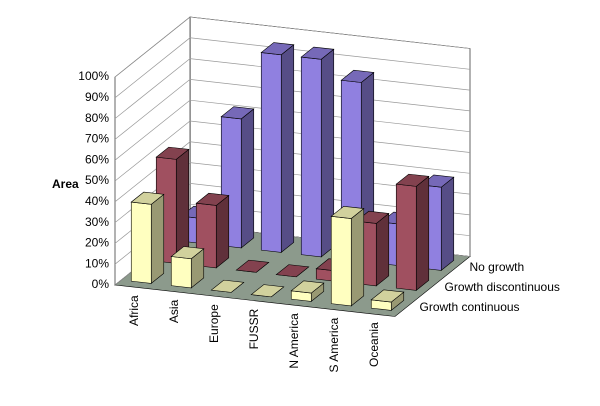  Describe the element at coordinates (97, 201) in the screenshot. I see `y-tick-label: 40%` at that location.